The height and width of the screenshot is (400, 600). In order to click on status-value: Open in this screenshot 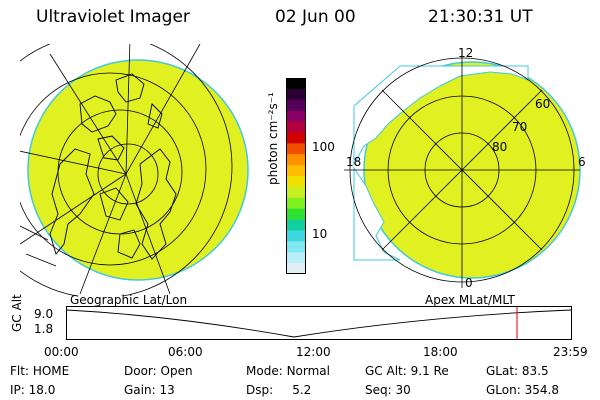, I will do `click(176, 371)`.